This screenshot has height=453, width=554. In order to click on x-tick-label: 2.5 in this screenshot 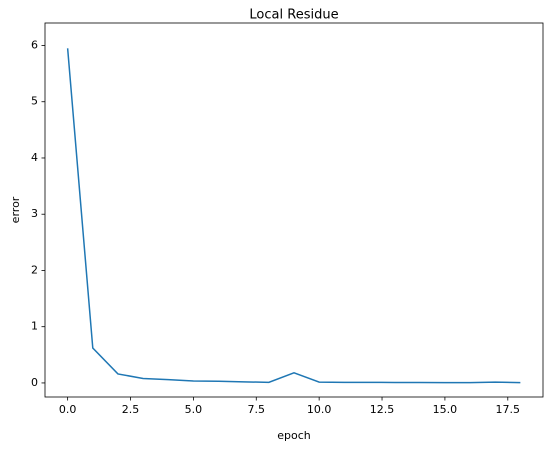, I will do `click(131, 409)`.